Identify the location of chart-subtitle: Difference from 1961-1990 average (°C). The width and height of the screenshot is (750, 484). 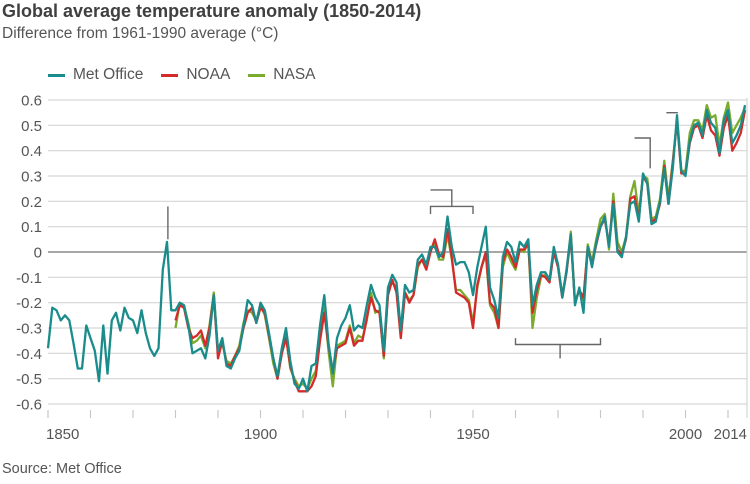
(140, 33).